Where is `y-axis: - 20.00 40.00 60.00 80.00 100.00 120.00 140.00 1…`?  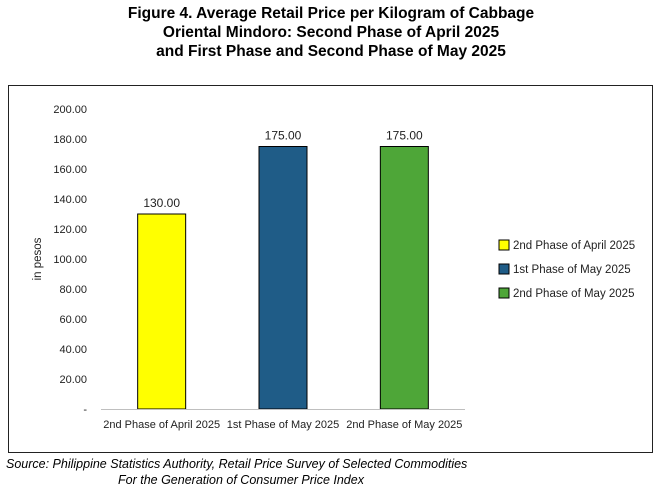 y-axis: - 20.00 40.00 60.00 80.00 100.00 120.00 140.00 1… is located at coordinates (59, 260).